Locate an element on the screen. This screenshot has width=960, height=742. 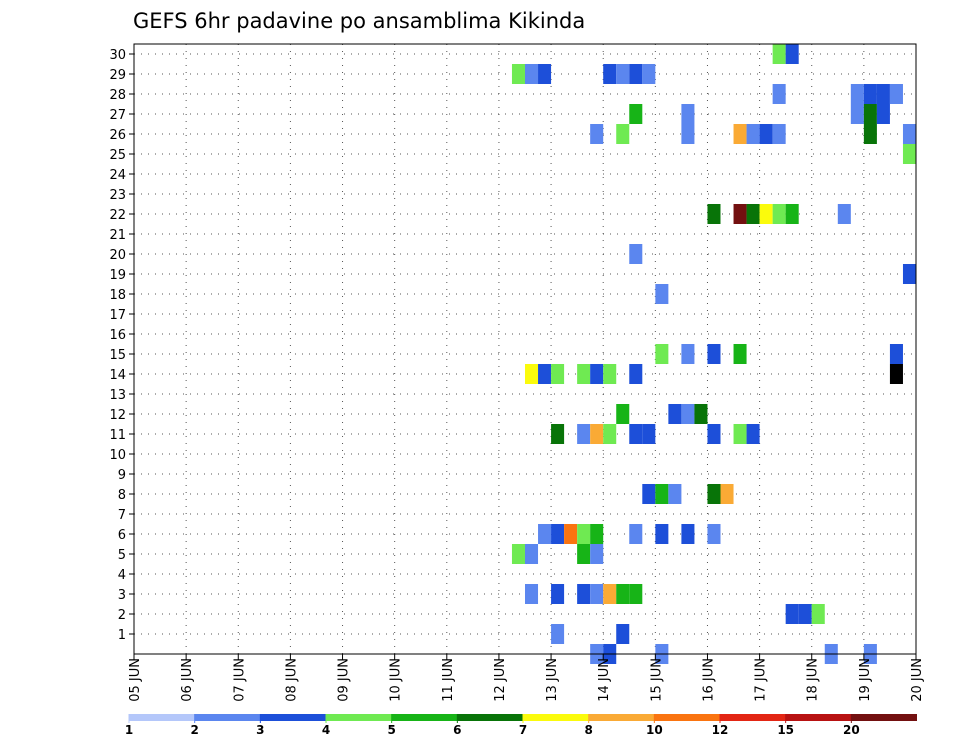
y-tick-label: 25 is located at coordinates (117, 155).